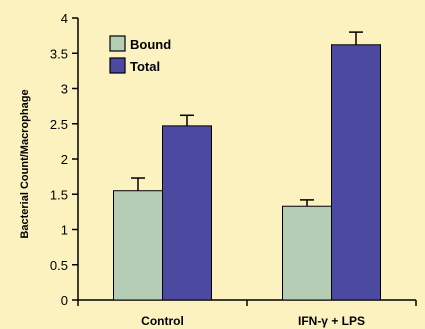  Describe the element at coordinates (59, 194) in the screenshot. I see `y-tick-label: 1.5` at that location.